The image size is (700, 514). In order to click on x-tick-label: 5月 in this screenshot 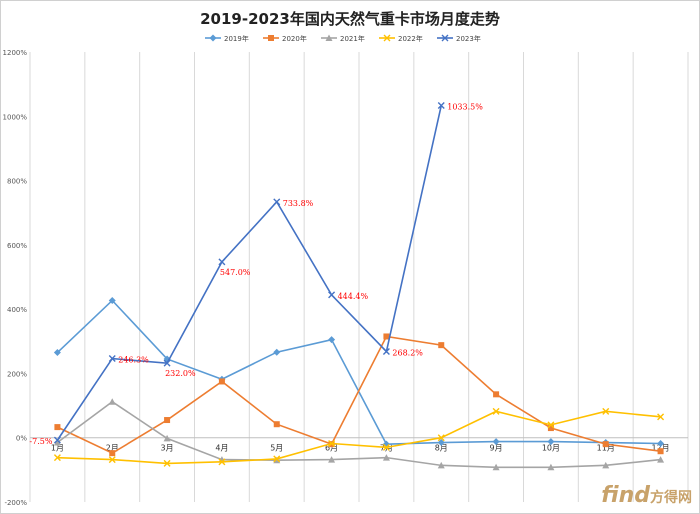, I will do `click(276, 448)`.